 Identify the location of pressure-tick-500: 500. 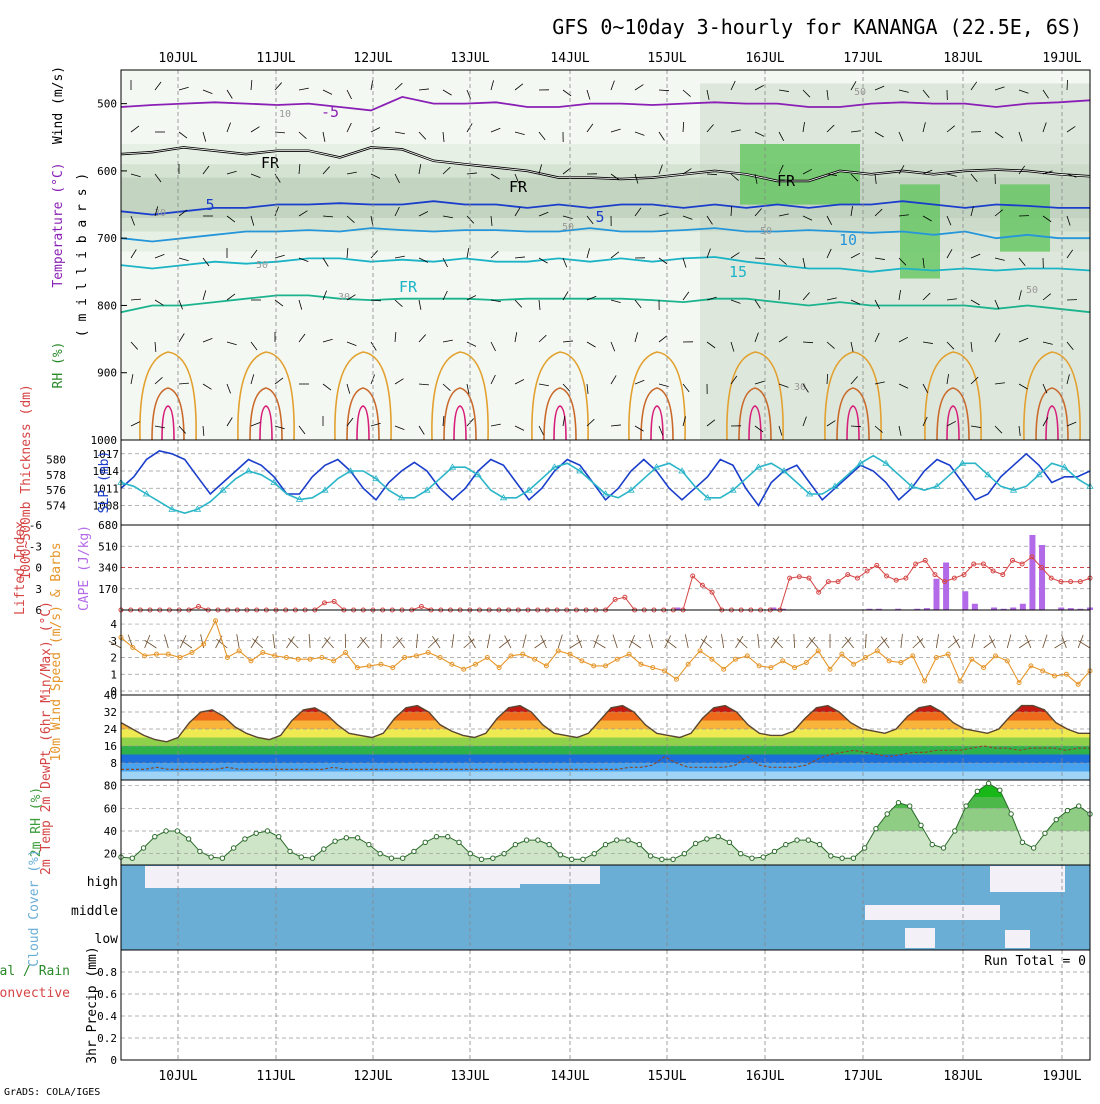
(107, 104).